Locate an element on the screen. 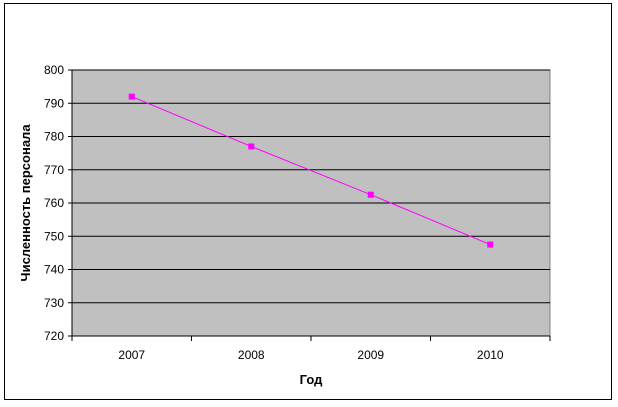 The width and height of the screenshot is (618, 407). y-tick-label-780: 780 is located at coordinates (54, 137).